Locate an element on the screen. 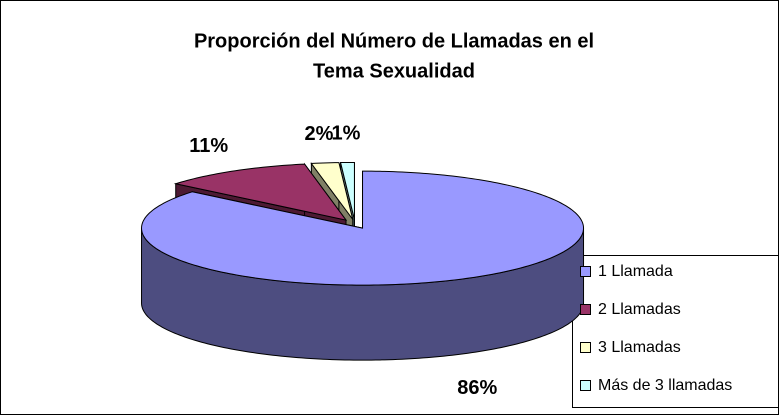  data-label: 1% is located at coordinates (346, 133).